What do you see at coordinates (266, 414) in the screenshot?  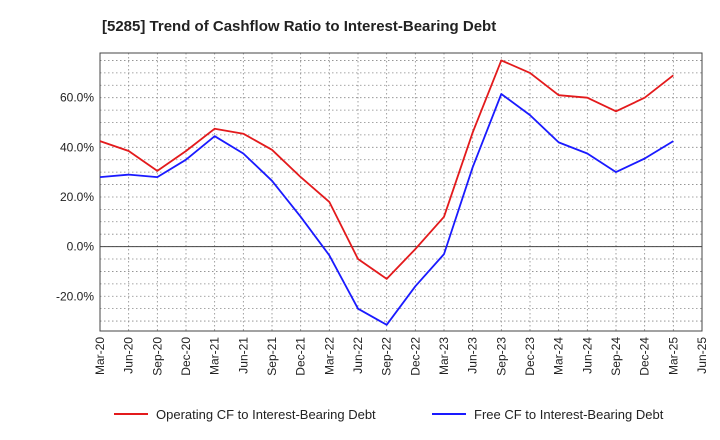 I see `legend-label: Operating CF to Interest-Bearing Debt` at bounding box center [266, 414].